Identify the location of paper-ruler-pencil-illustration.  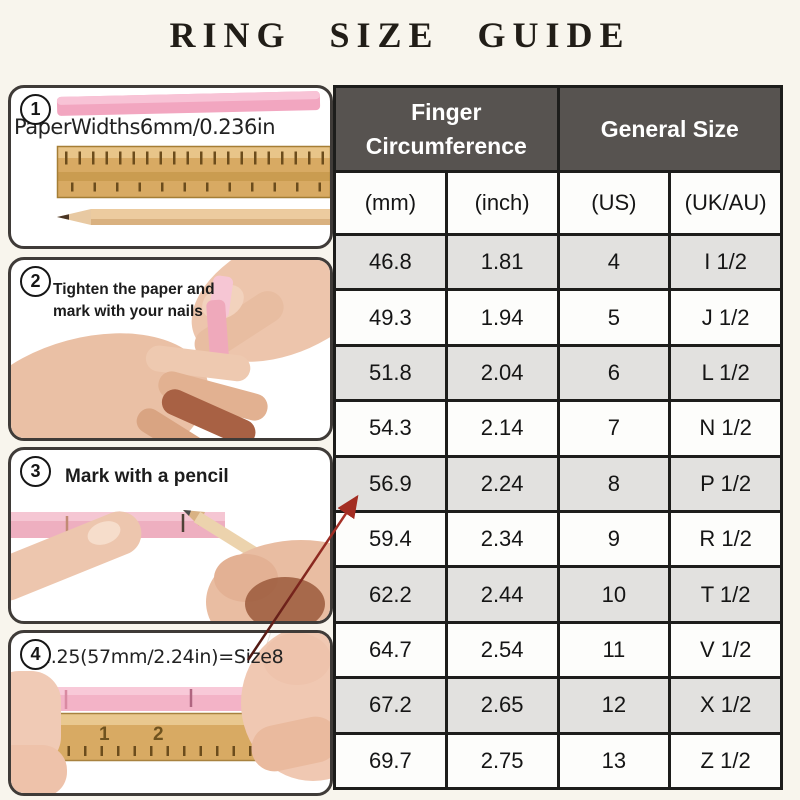
(193, 158).